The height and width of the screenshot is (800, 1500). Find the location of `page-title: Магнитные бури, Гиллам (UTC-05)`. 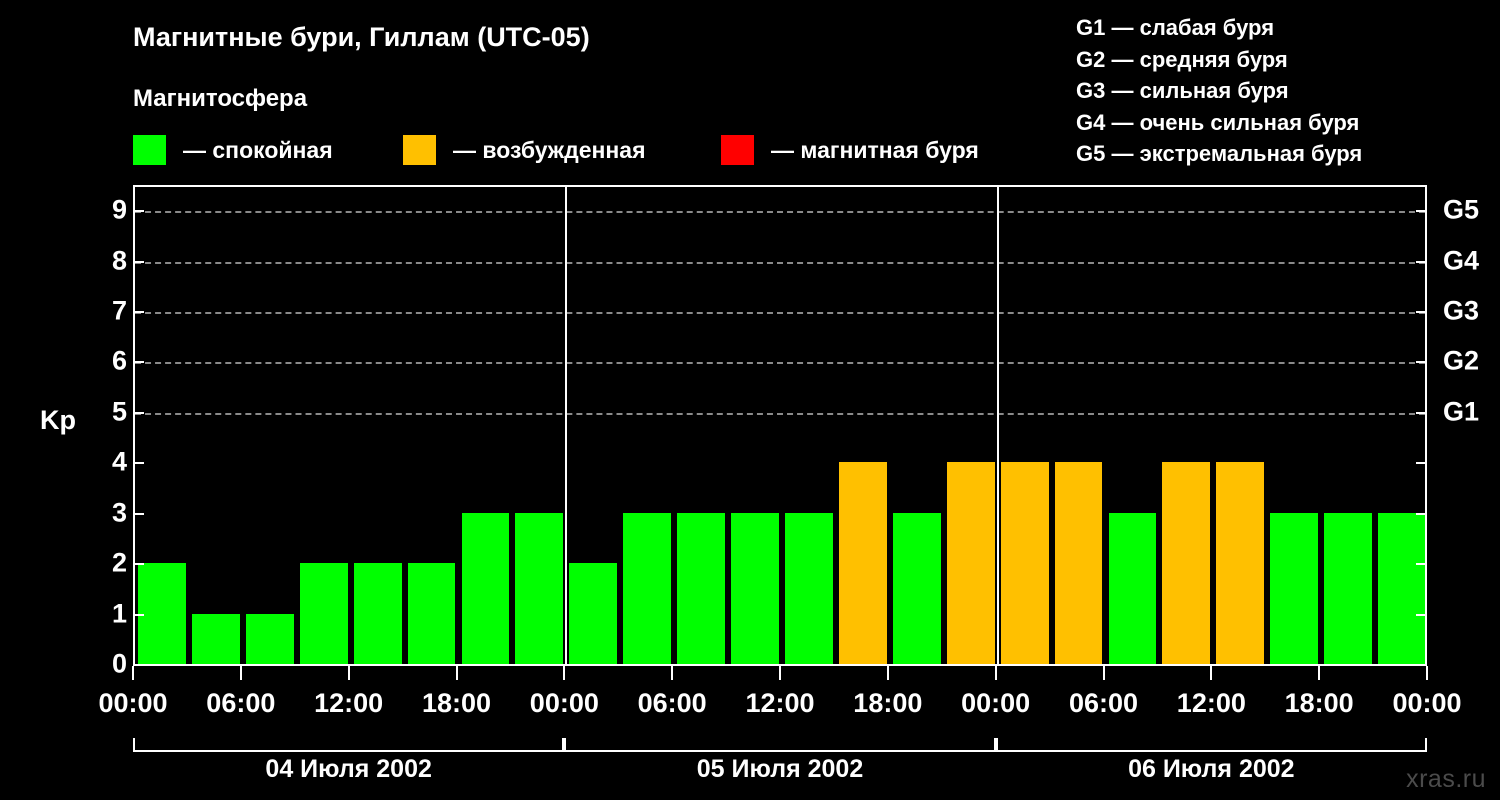

page-title: Магнитные бури, Гиллам (UTC-05) is located at coordinates (361, 37).